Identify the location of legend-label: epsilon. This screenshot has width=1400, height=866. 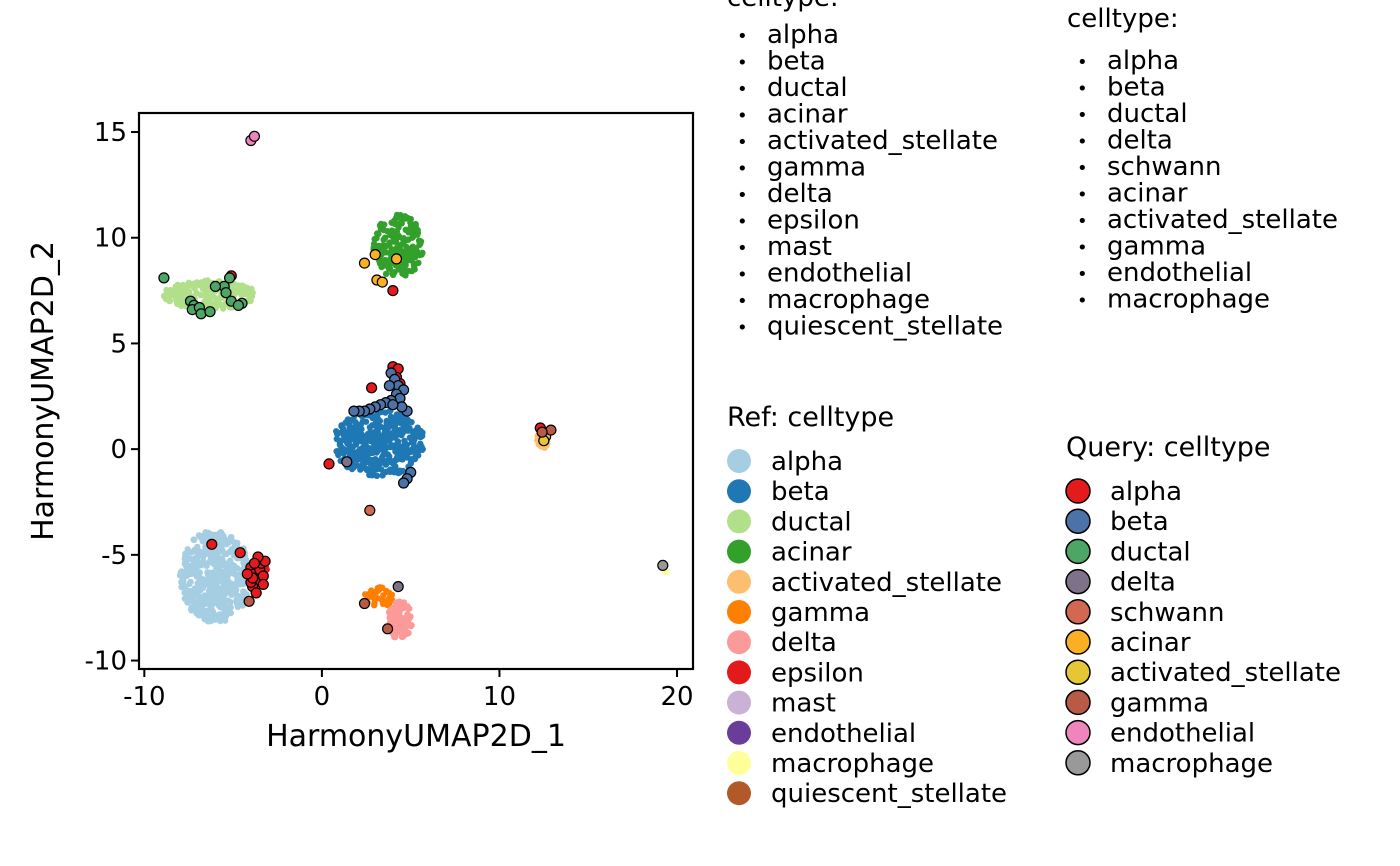
(813, 221).